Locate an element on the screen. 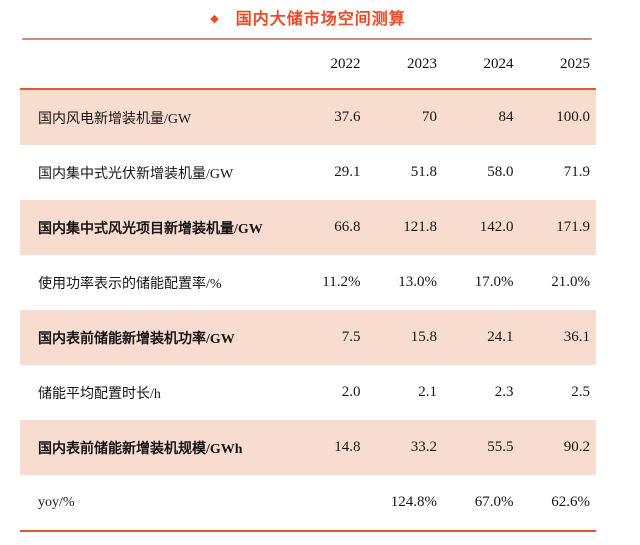 This screenshot has width=640, height=545. row-label: 国内集中式风光项目新增装机量/GW is located at coordinates (155, 227).